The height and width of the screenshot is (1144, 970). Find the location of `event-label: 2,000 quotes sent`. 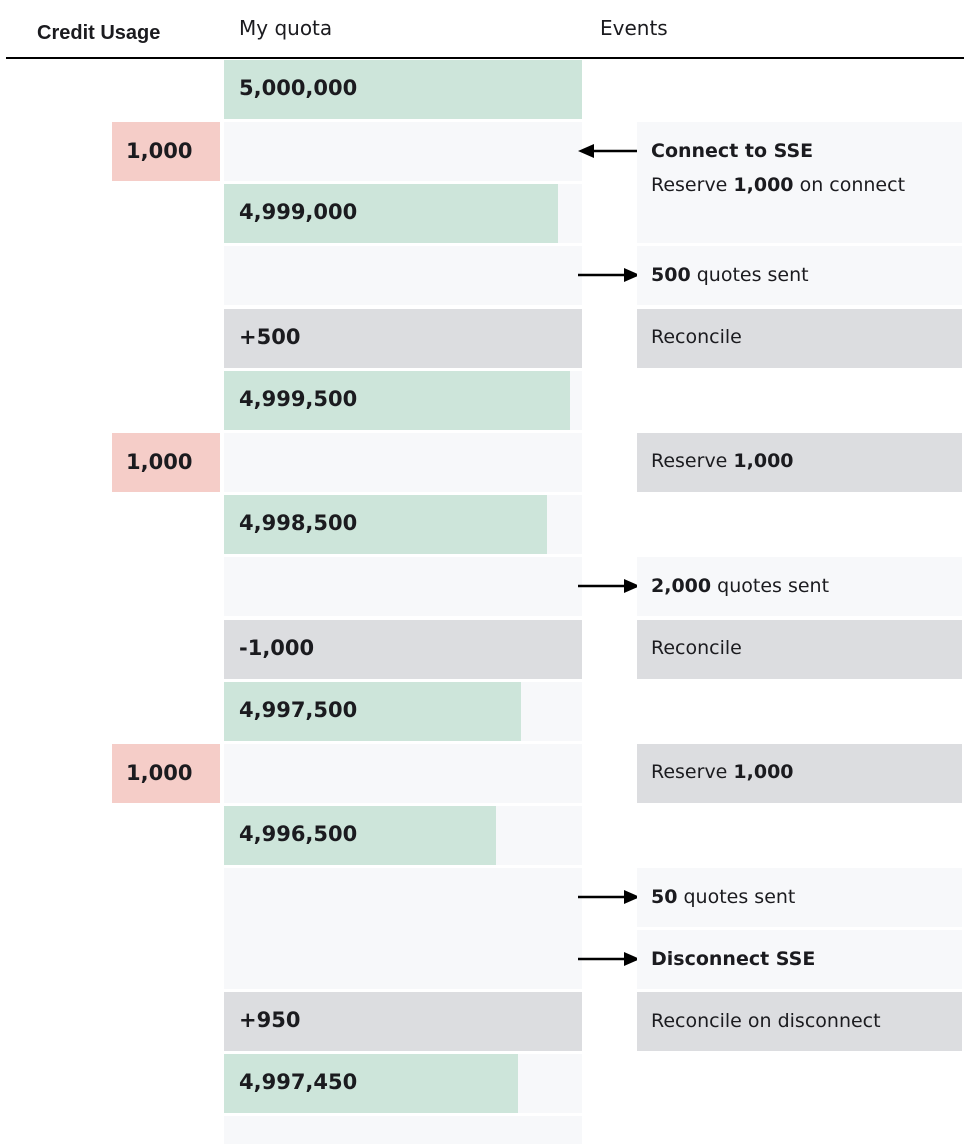

event-label: 2,000 quotes sent is located at coordinates (740, 586).